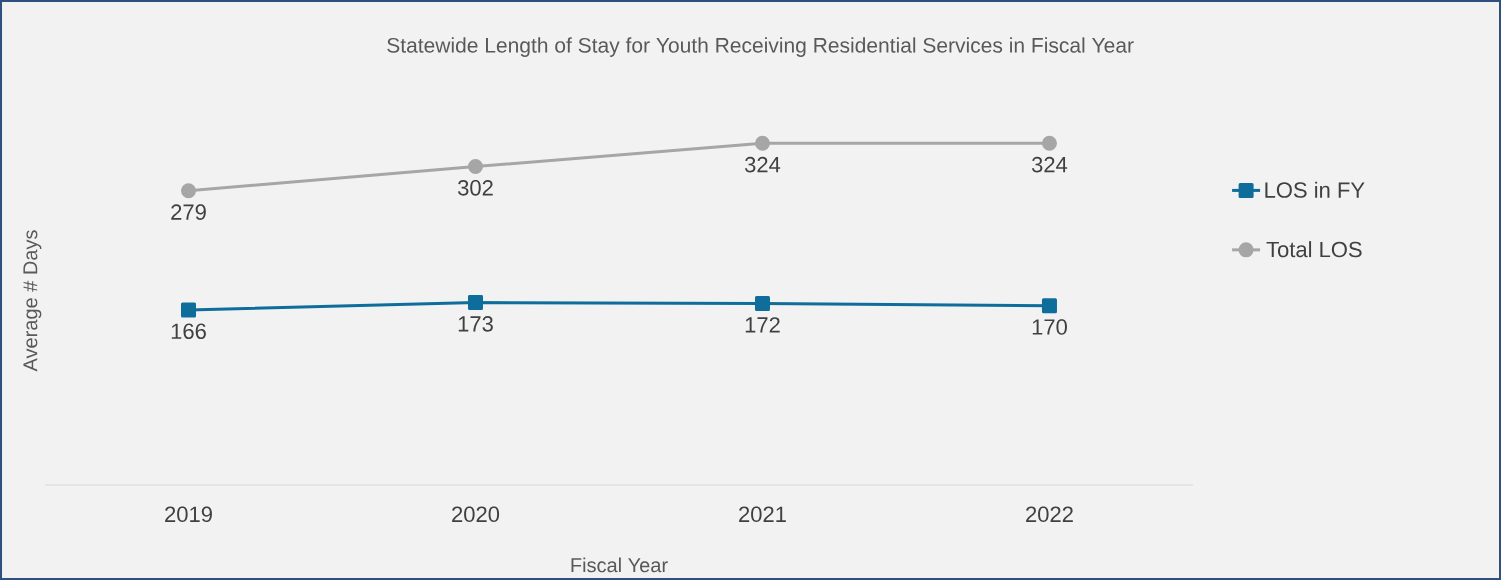 The height and width of the screenshot is (580, 1501). Describe the element at coordinates (760, 47) in the screenshot. I see `chart-title: Statewide Length of Stay for Youth Receiving Residential Services in Fiscal Year` at that location.